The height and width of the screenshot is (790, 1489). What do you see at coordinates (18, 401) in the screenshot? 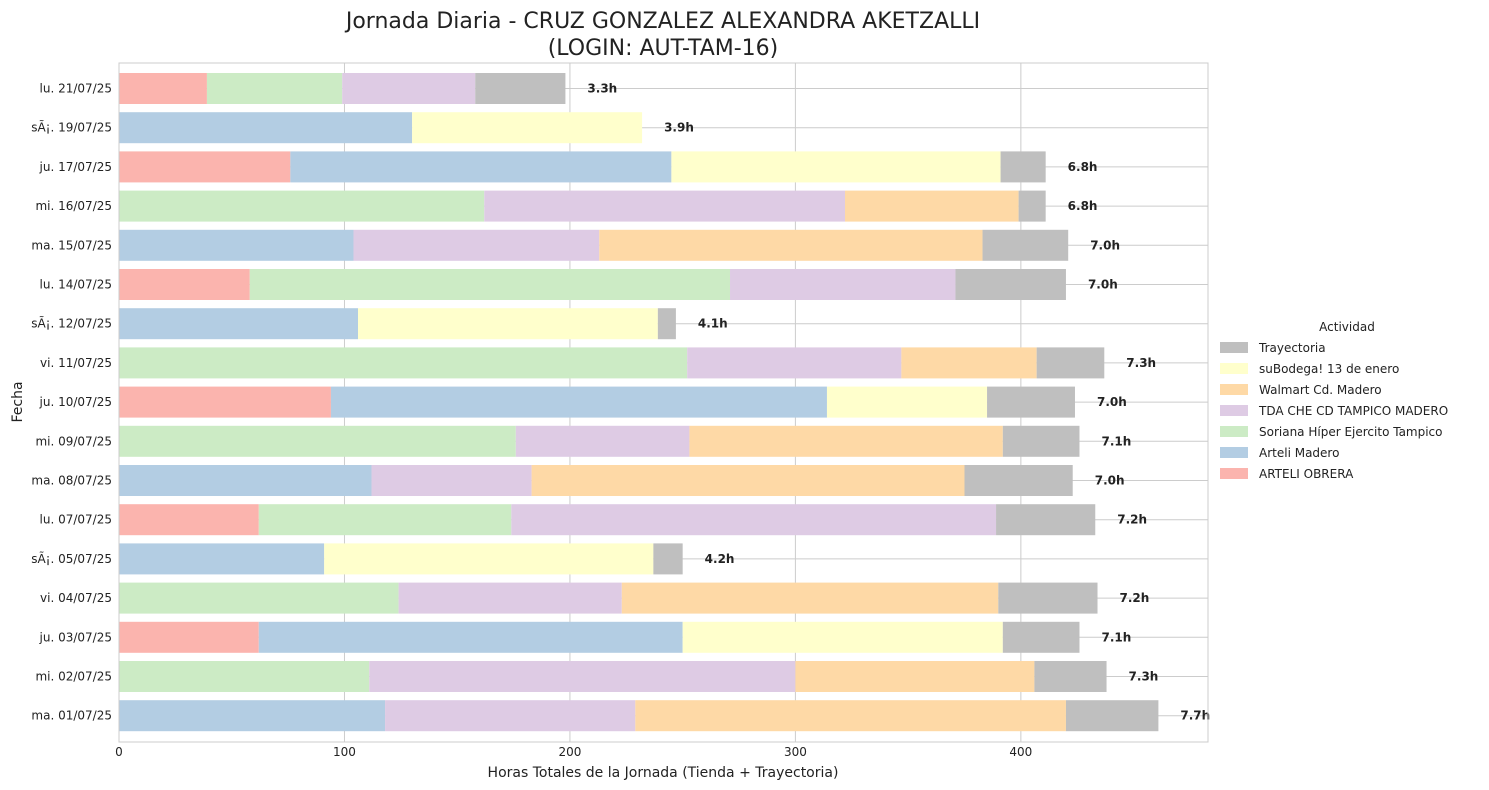
I see `y-axis-label: Fecha` at bounding box center [18, 401].